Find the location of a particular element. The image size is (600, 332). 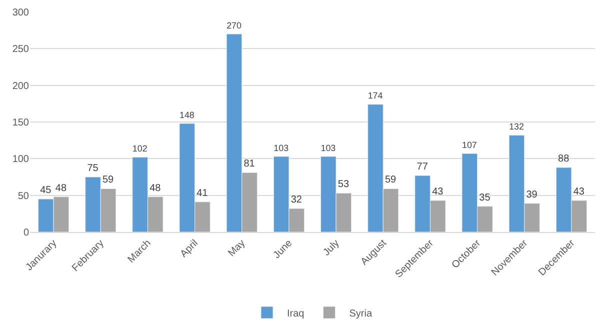

y-tick-label: 150 is located at coordinates (21, 123).